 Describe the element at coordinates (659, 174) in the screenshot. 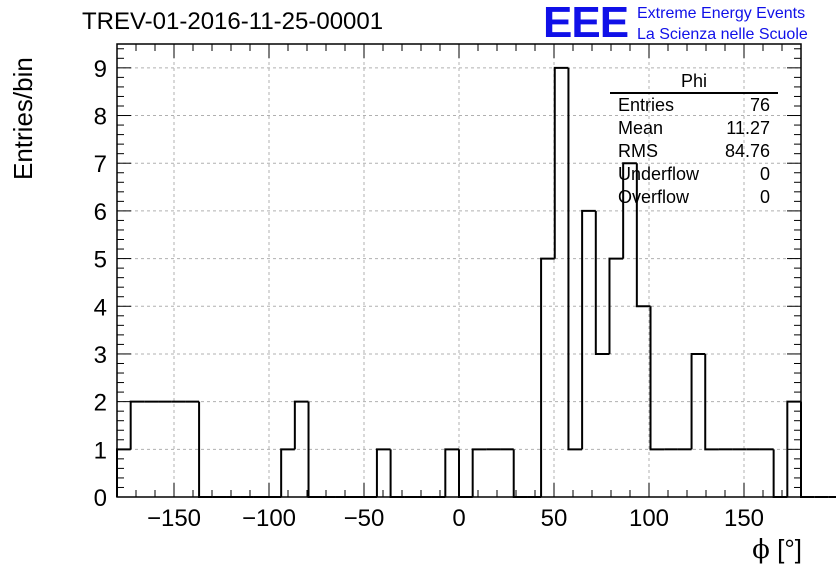

I see `stats-label: Underflow` at that location.